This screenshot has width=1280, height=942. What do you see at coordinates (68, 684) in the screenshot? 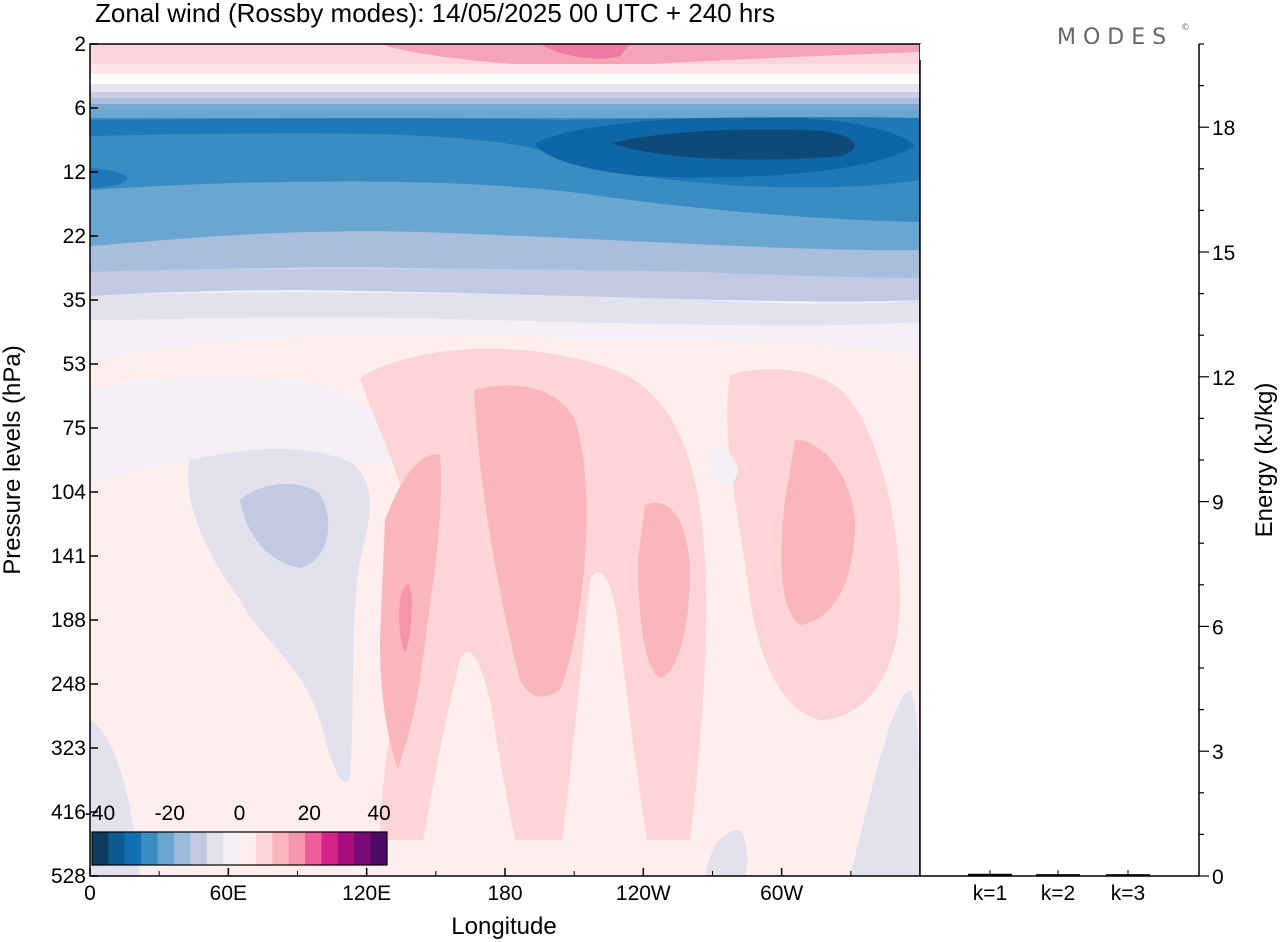
I see `y-tick-label: 248` at bounding box center [68, 684].